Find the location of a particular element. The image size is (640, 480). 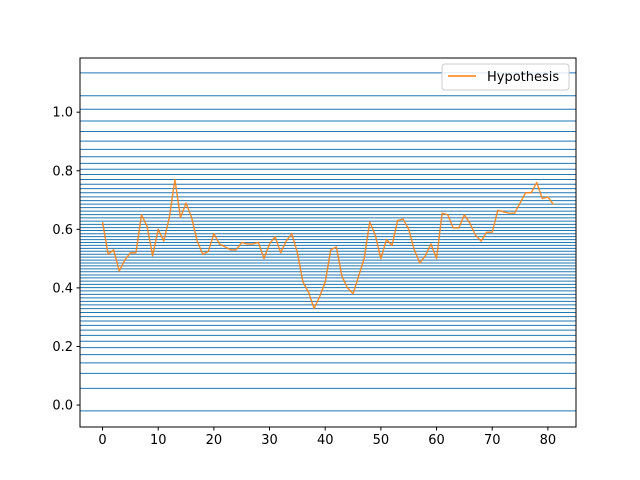

y-tick-label: 0.2 is located at coordinates (62, 347).